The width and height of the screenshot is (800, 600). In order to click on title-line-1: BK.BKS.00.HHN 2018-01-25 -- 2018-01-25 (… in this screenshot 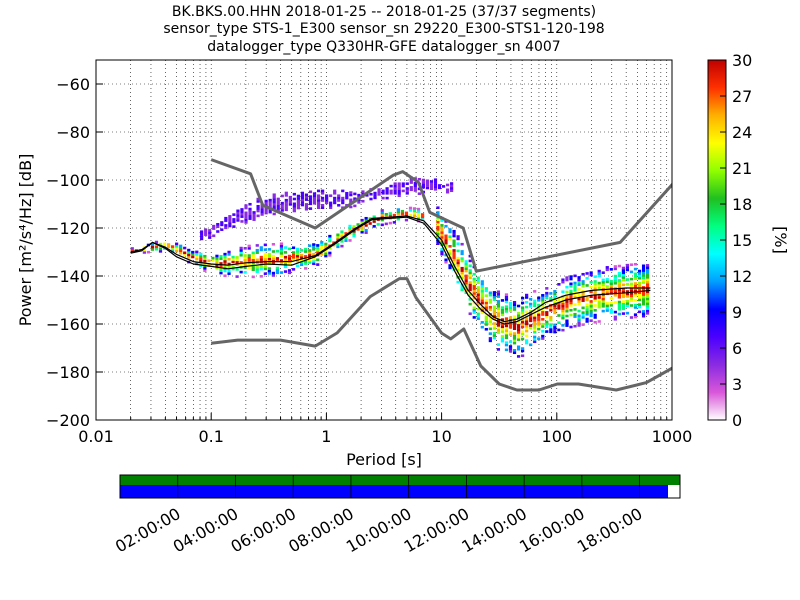, I will do `click(384, 12)`.